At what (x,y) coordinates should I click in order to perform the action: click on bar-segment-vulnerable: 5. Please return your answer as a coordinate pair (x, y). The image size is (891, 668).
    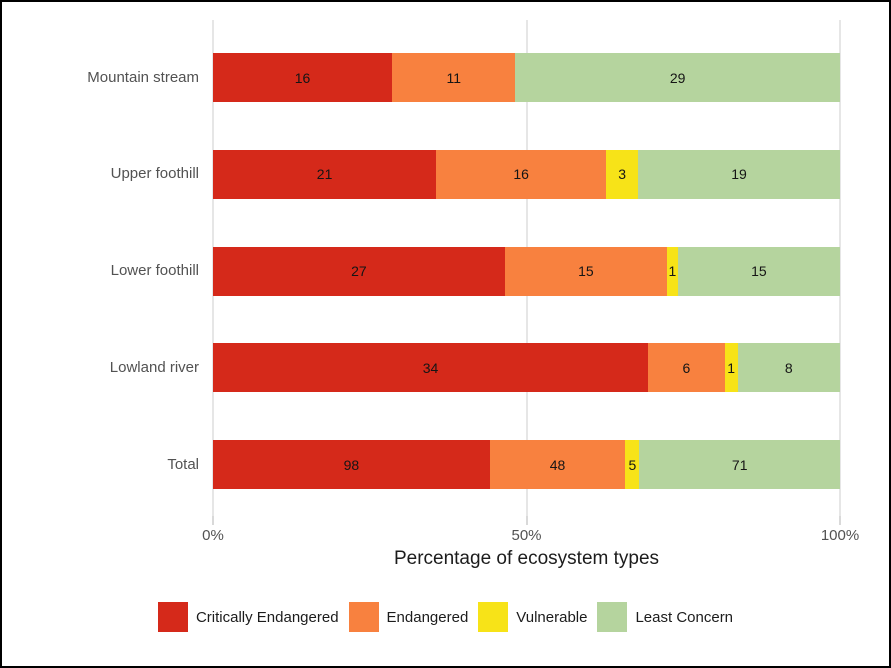
    Looking at the image, I should click on (632, 464).